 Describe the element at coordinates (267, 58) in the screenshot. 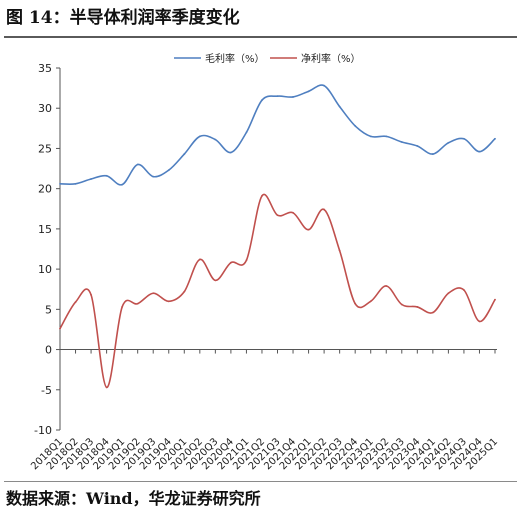

I see `legend: 毛利率（%） 净利率（%）` at that location.